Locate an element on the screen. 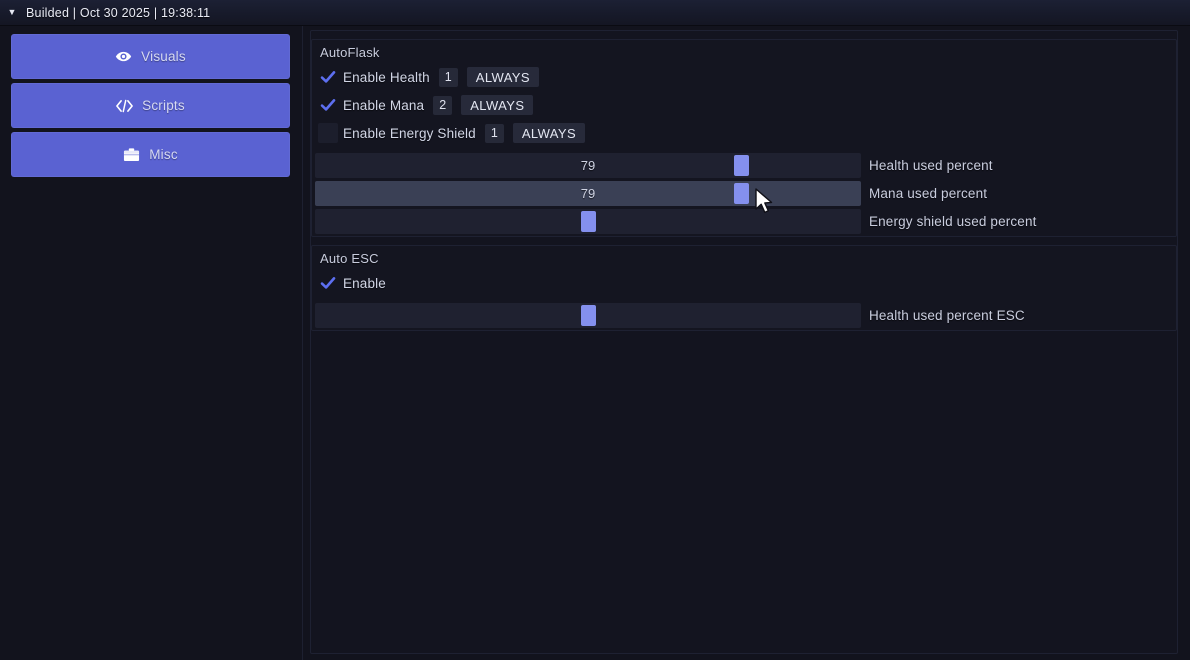 This screenshot has height=660, width=1190. sidebar-item-label: Visuals is located at coordinates (163, 56).